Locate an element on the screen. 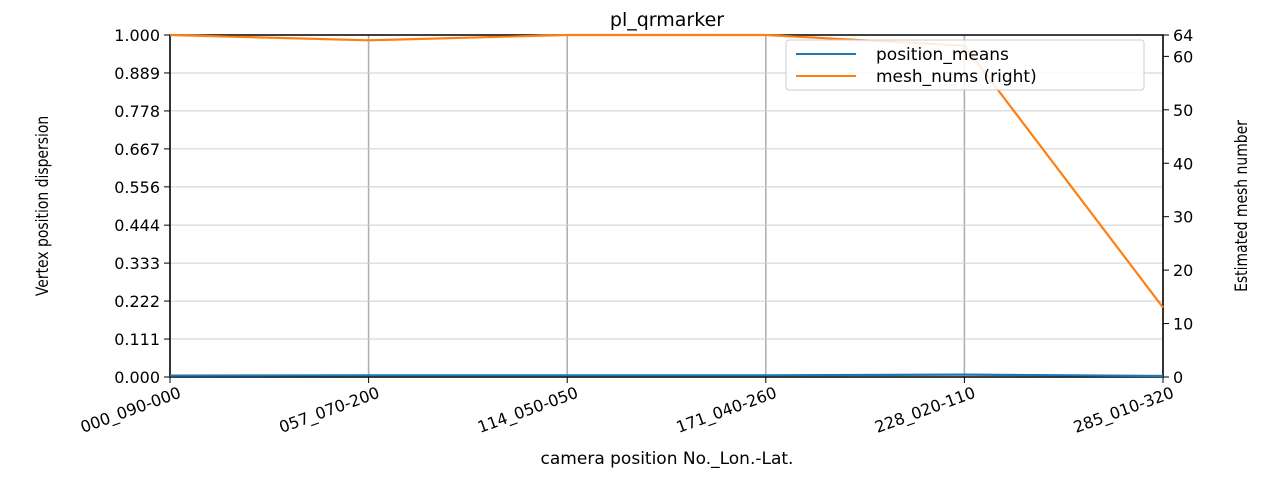  right-y-tick-label: 50 is located at coordinates (1183, 110).